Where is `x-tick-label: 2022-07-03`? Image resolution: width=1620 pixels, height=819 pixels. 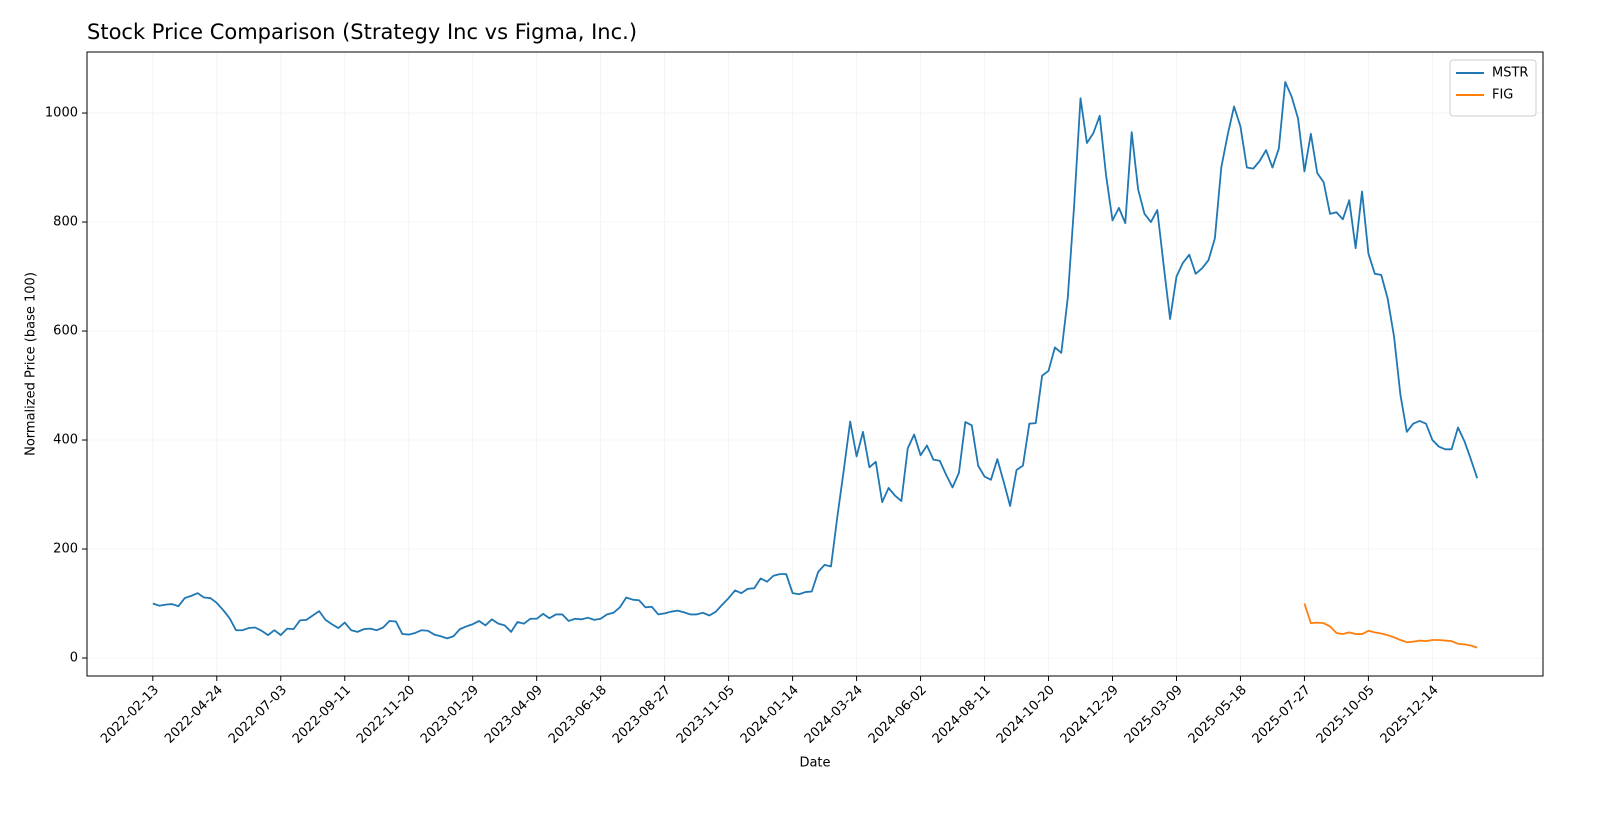 x-tick-label: 2022-07-03 is located at coordinates (258, 715).